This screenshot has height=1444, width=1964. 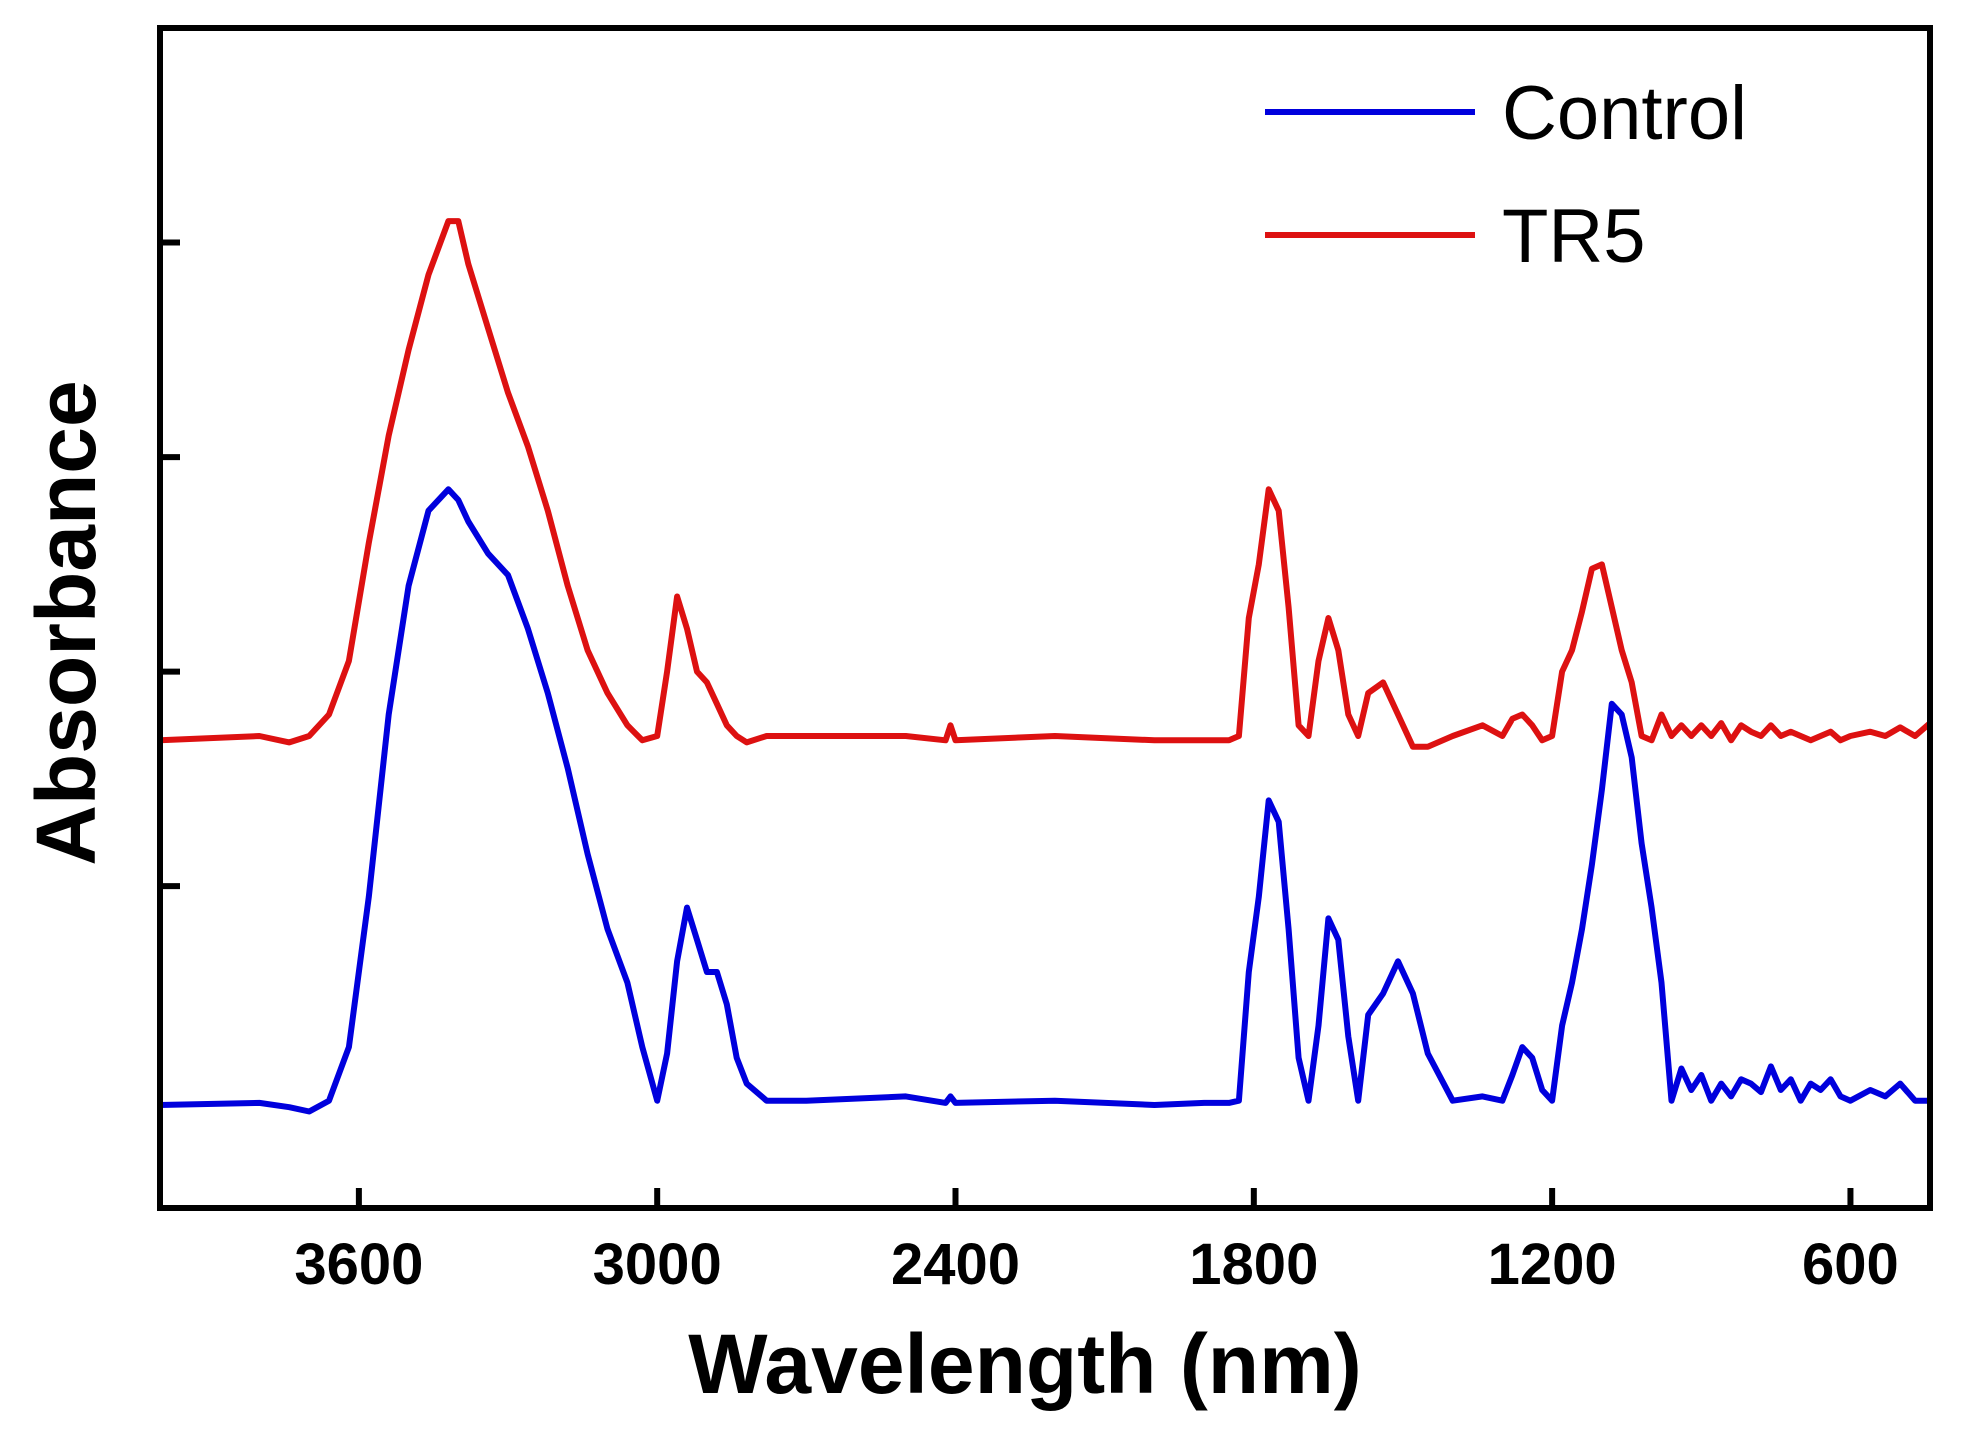 What do you see at coordinates (955, 1264) in the screenshot?
I see `x-tick-label: 2400` at bounding box center [955, 1264].